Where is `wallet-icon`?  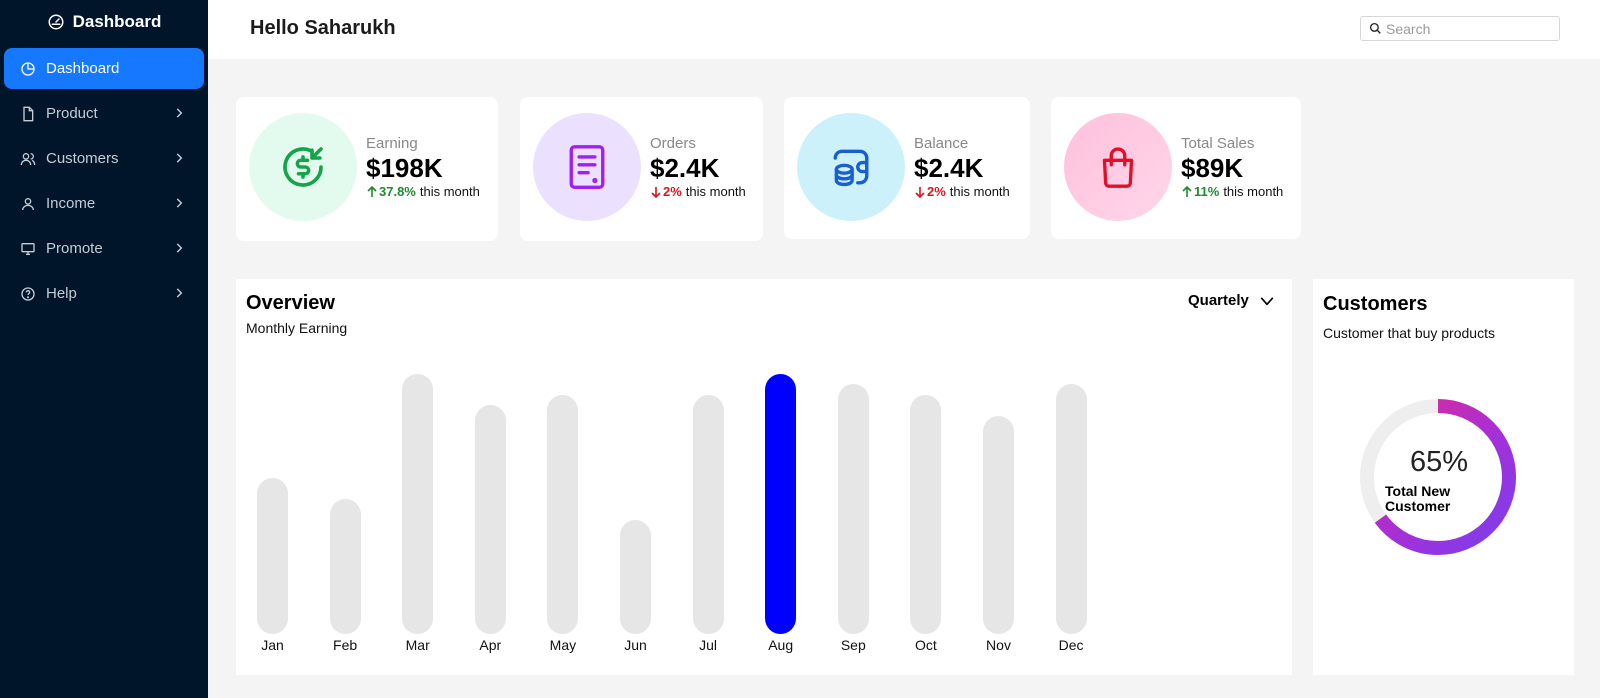
wallet-icon is located at coordinates (851, 168).